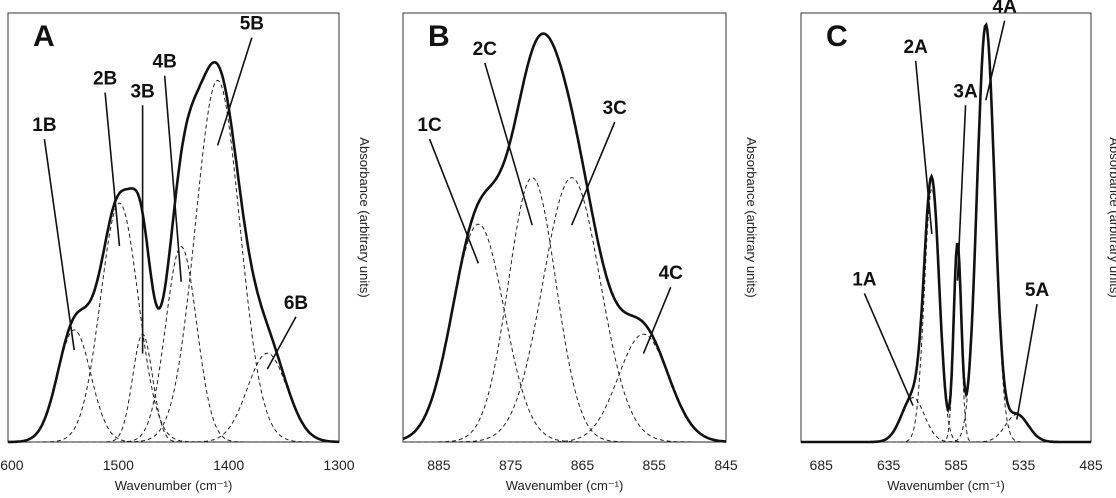 Image resolution: width=1116 pixels, height=498 pixels. Describe the element at coordinates (615, 108) in the screenshot. I see `component-label-3c: 3C` at that location.